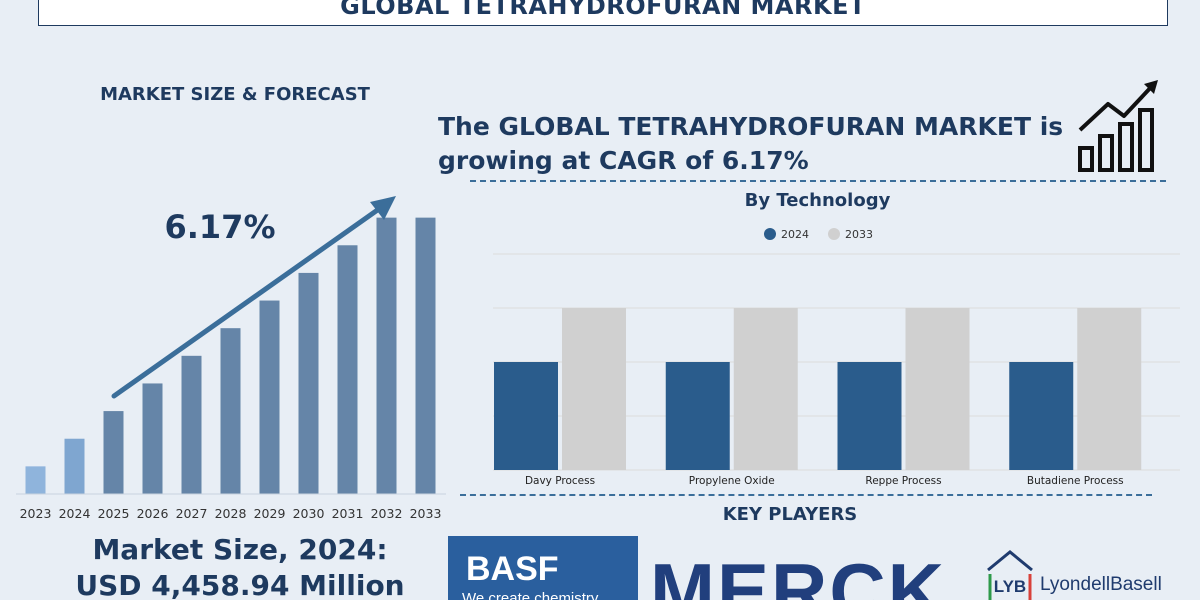 This screenshot has width=1200, height=600. What do you see at coordinates (869, 416) in the screenshot?
I see `tech-bar-2024-reppe-process` at bounding box center [869, 416].